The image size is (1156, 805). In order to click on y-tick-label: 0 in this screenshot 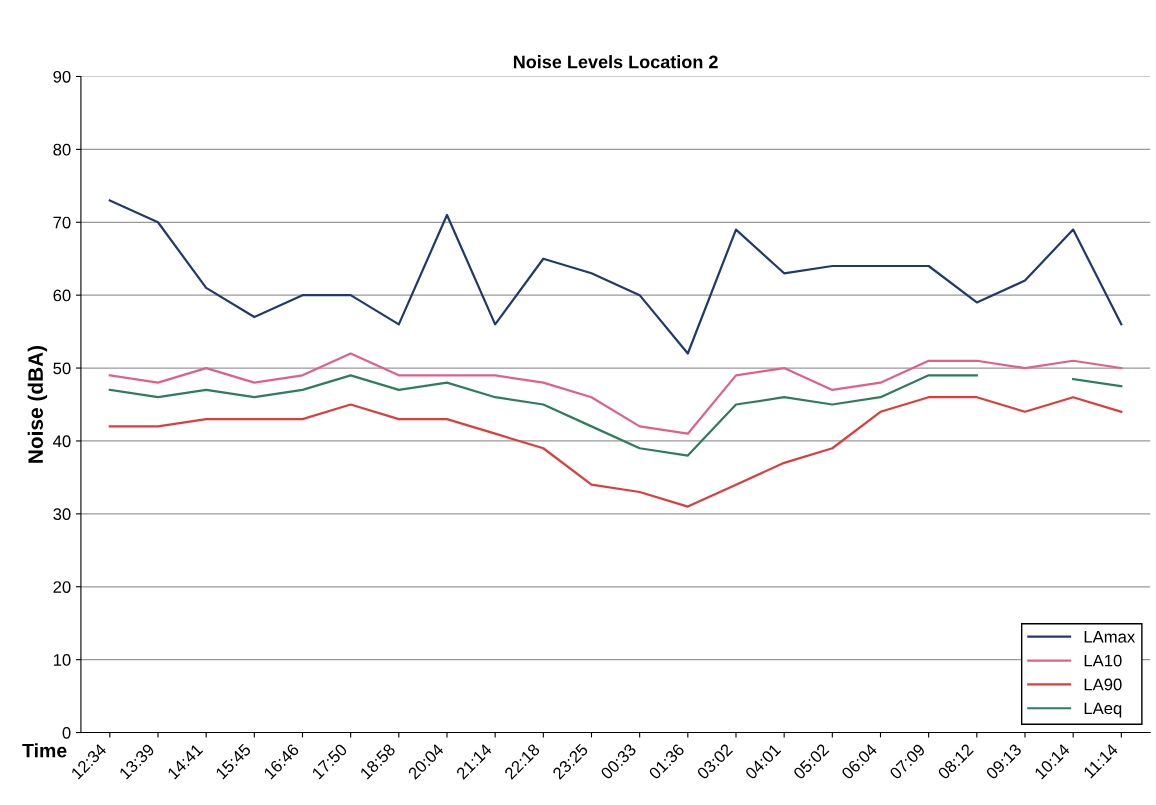, I will do `click(66, 732)`.